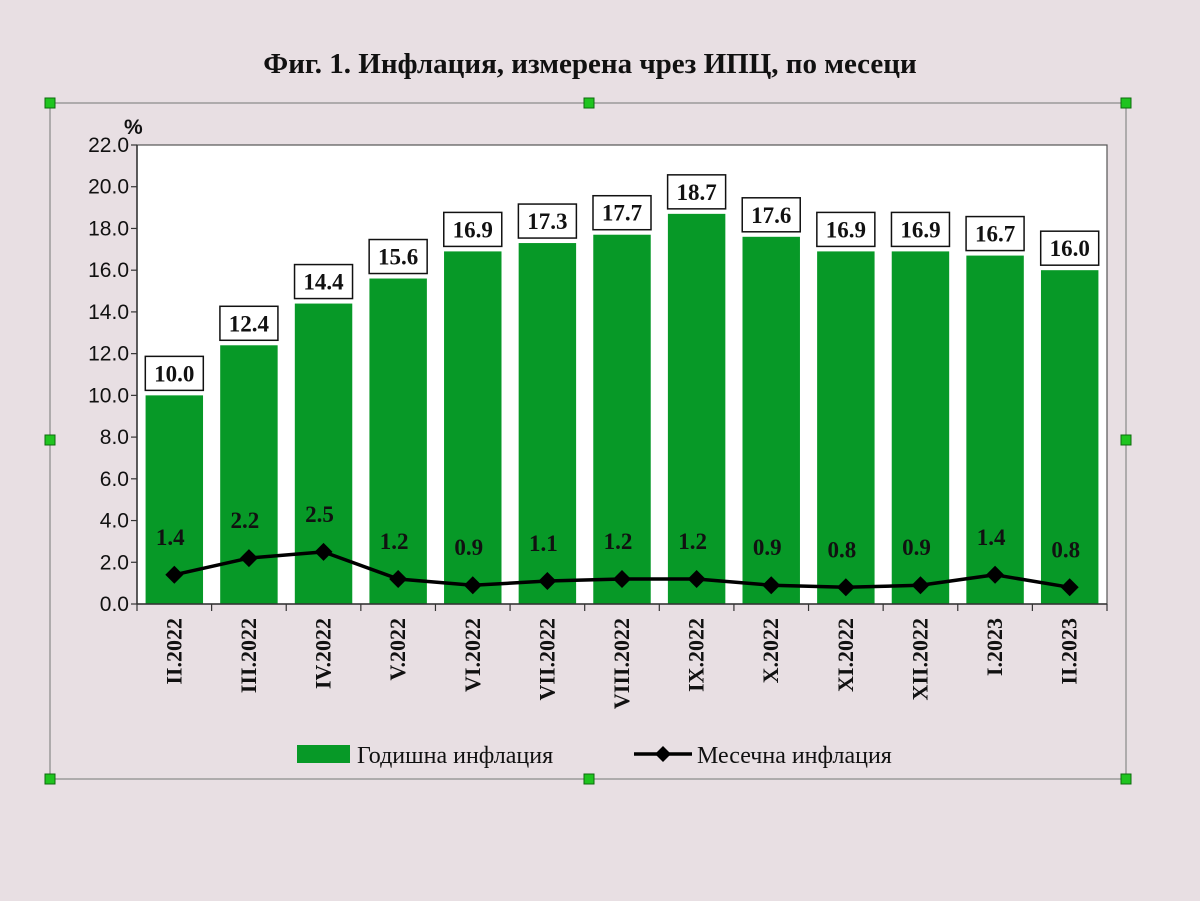 The height and width of the screenshot is (901, 1200). What do you see at coordinates (919, 659) in the screenshot?
I see `x-category-label: XII.2022` at bounding box center [919, 659].